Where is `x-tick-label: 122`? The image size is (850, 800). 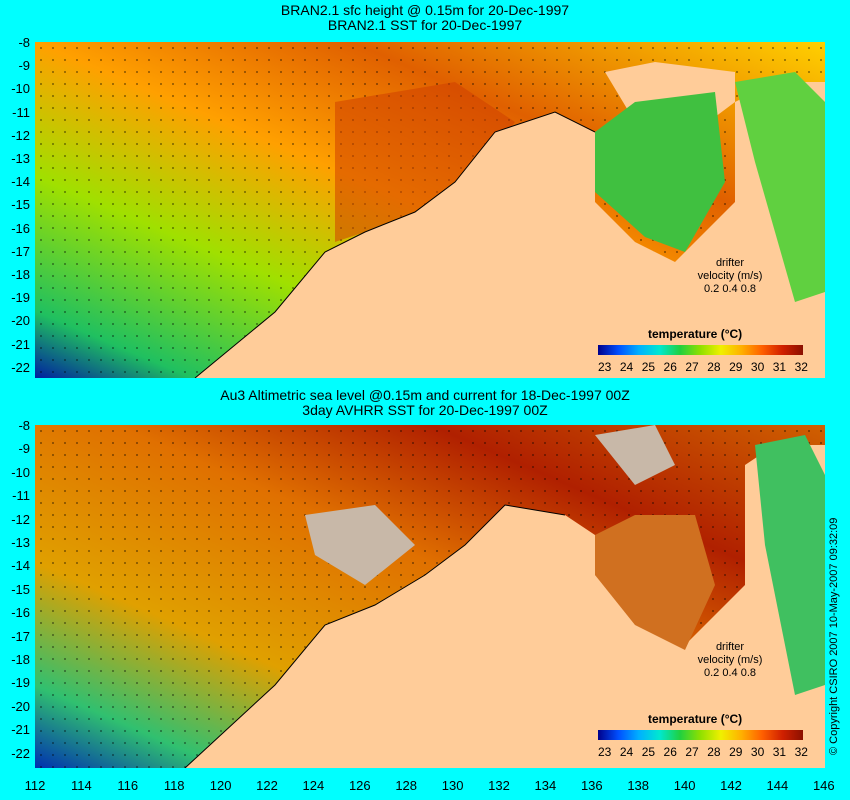
x-tick-label: 122 is located at coordinates (267, 785).